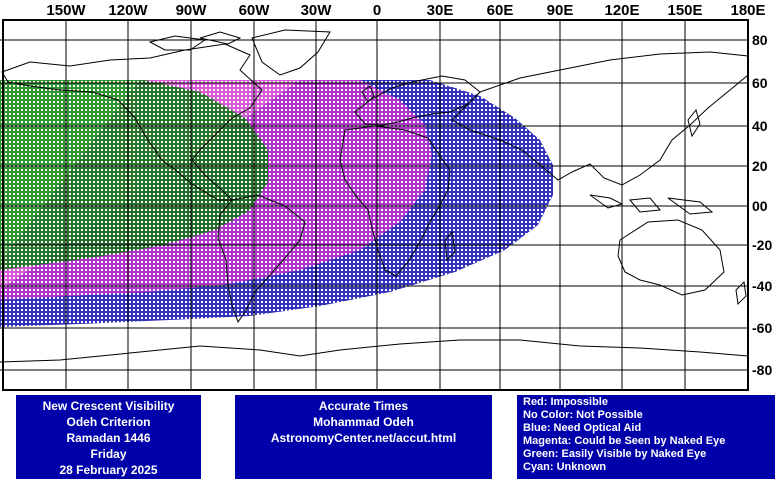 The image size is (781, 484). Describe the element at coordinates (622, 10) in the screenshot. I see `lon-label-120e: 120E` at that location.